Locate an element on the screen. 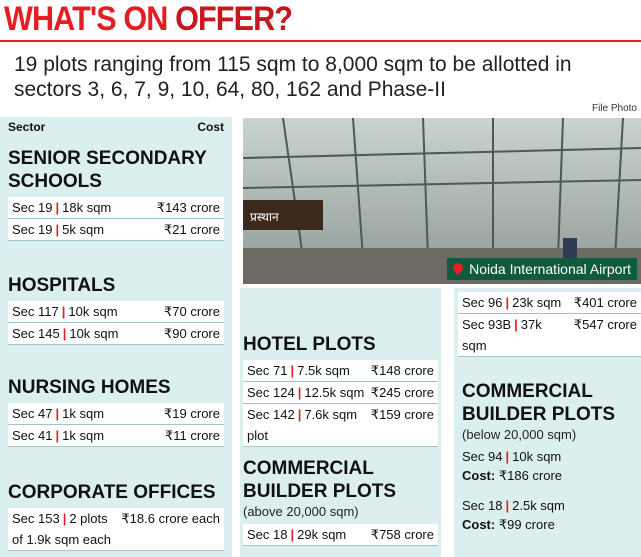  section-title: SENIOR SECONDARY SCHOOLS is located at coordinates (107, 170).